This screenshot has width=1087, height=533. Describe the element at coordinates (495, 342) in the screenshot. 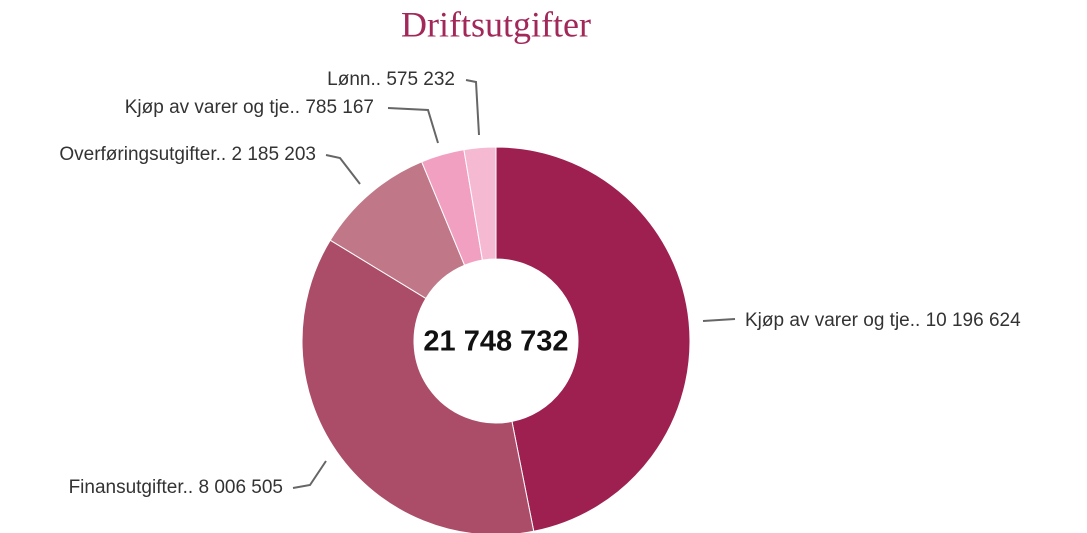

I see `donut-total: 21 748 732` at that location.